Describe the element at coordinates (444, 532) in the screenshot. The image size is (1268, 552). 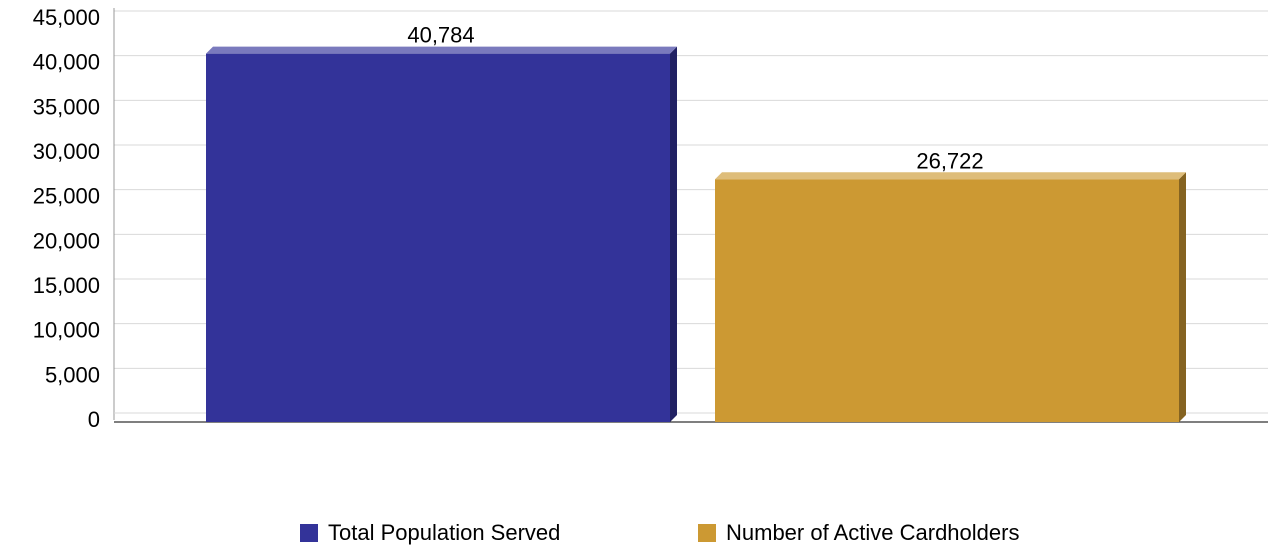
I see `legend-label: Total Population Served` at that location.